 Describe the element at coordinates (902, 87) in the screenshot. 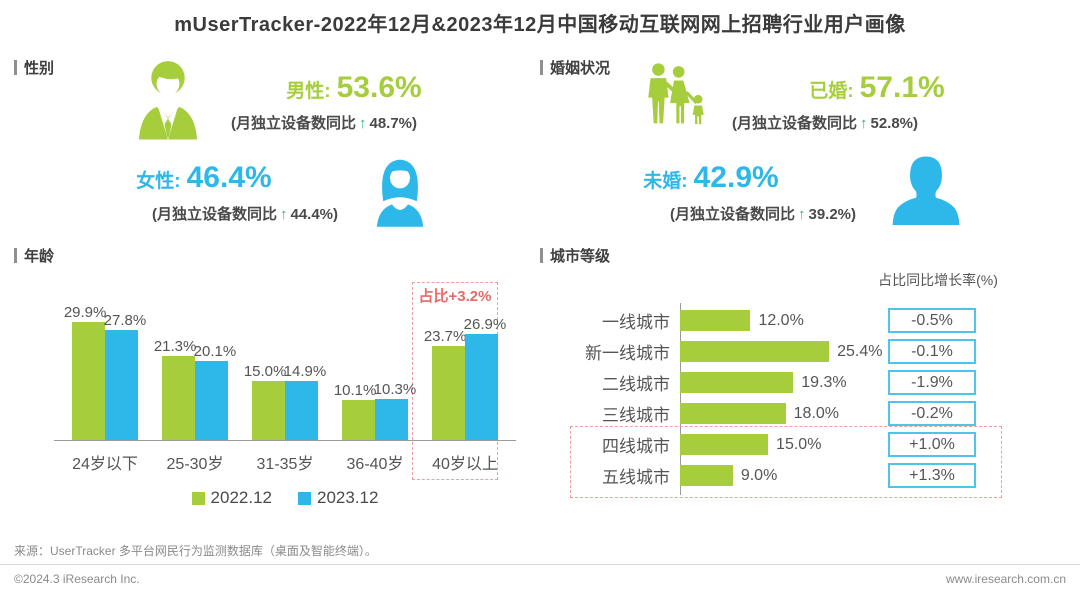

I see `married-value: 57.1%` at that location.